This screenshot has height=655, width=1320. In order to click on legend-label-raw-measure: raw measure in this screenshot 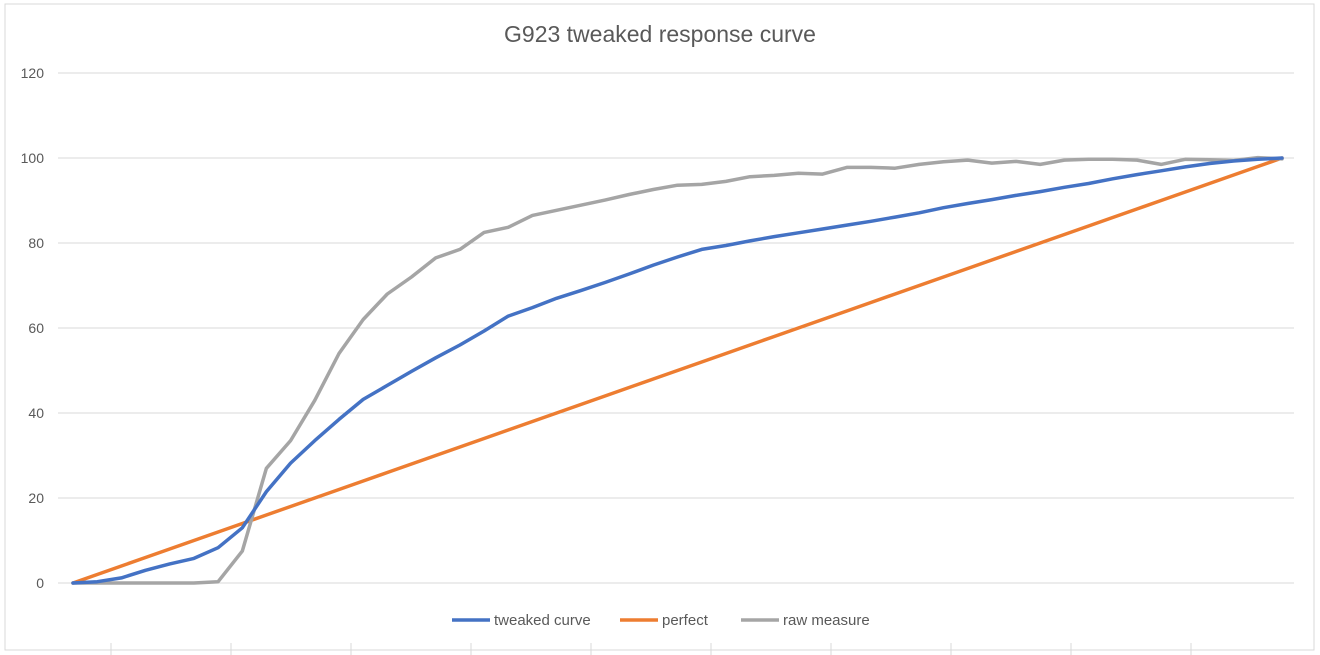, I will do `click(826, 620)`.